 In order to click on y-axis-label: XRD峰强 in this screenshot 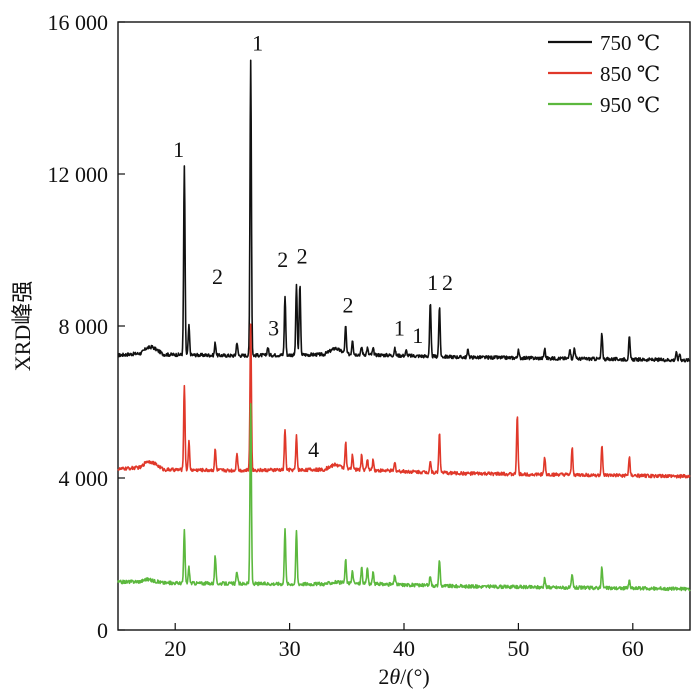, I will do `click(22, 326)`.